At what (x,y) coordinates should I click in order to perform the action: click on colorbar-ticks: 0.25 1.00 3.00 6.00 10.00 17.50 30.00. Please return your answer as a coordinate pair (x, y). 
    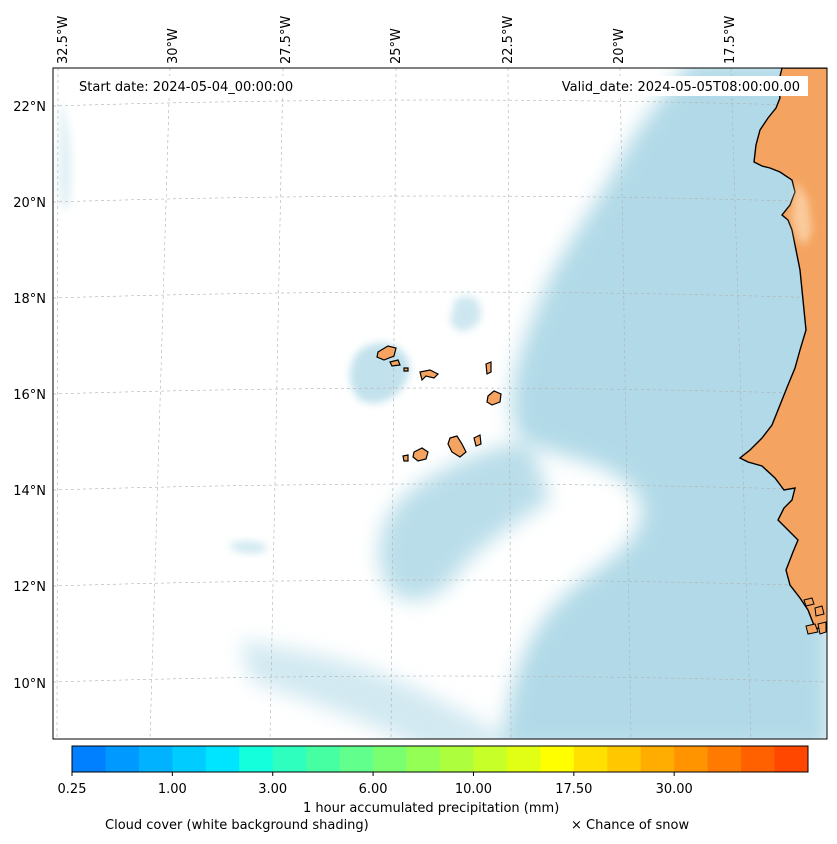
    Looking at the image, I should click on (375, 784).